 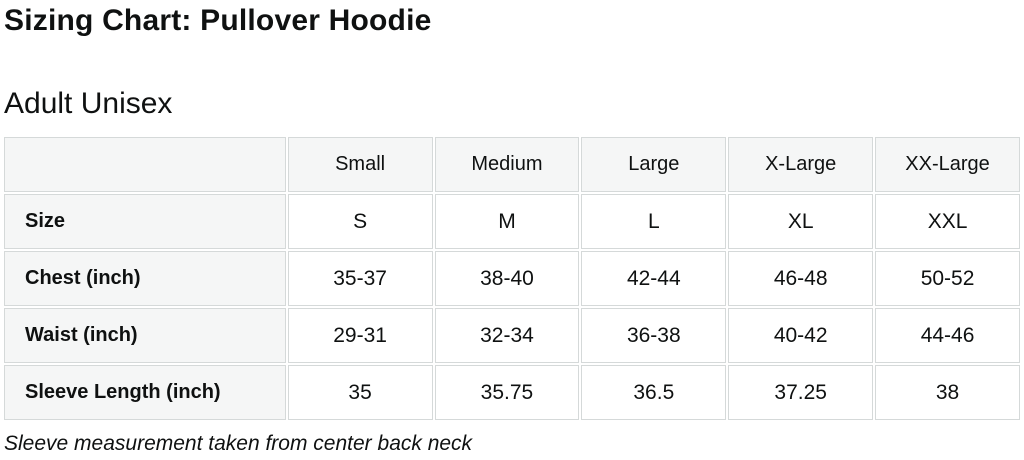 What do you see at coordinates (145, 278) in the screenshot?
I see `row-label-chest: Chest (inch)` at bounding box center [145, 278].